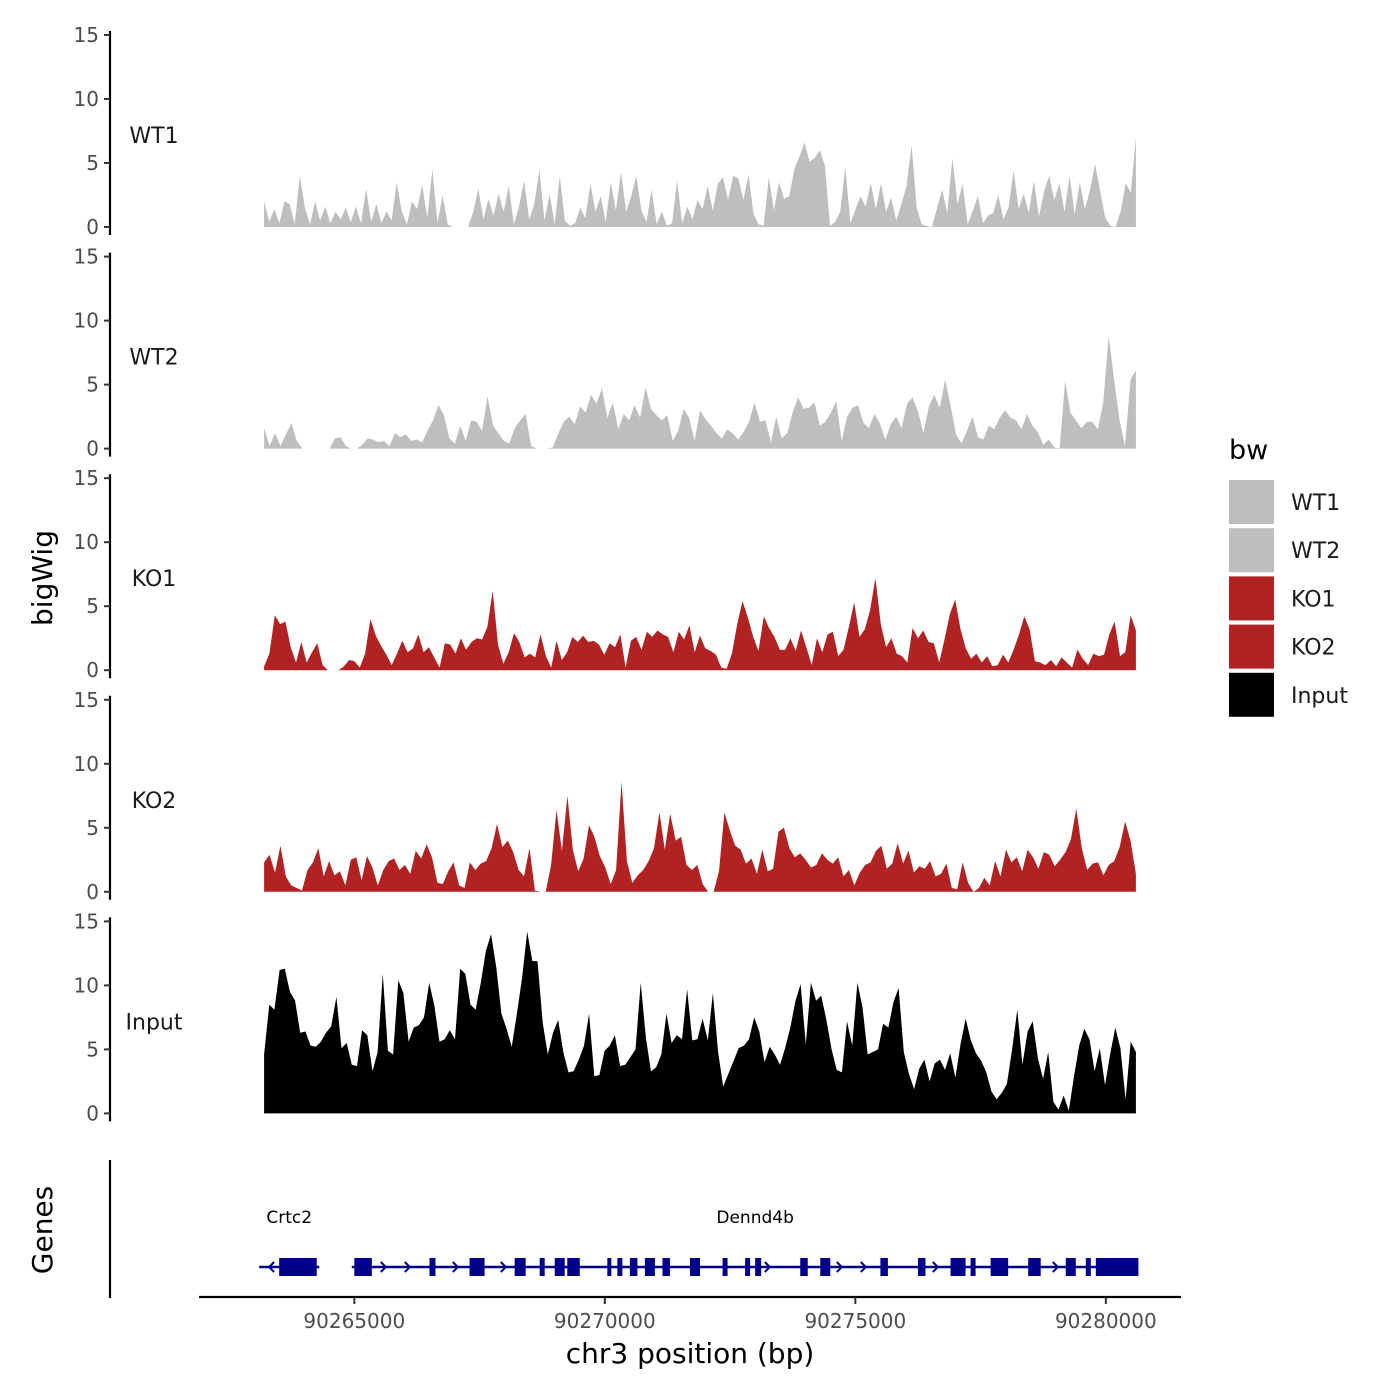 The image size is (1400, 1400). I want to click on track-ko2: 0 5 10 15 KO2, so click(605, 796).